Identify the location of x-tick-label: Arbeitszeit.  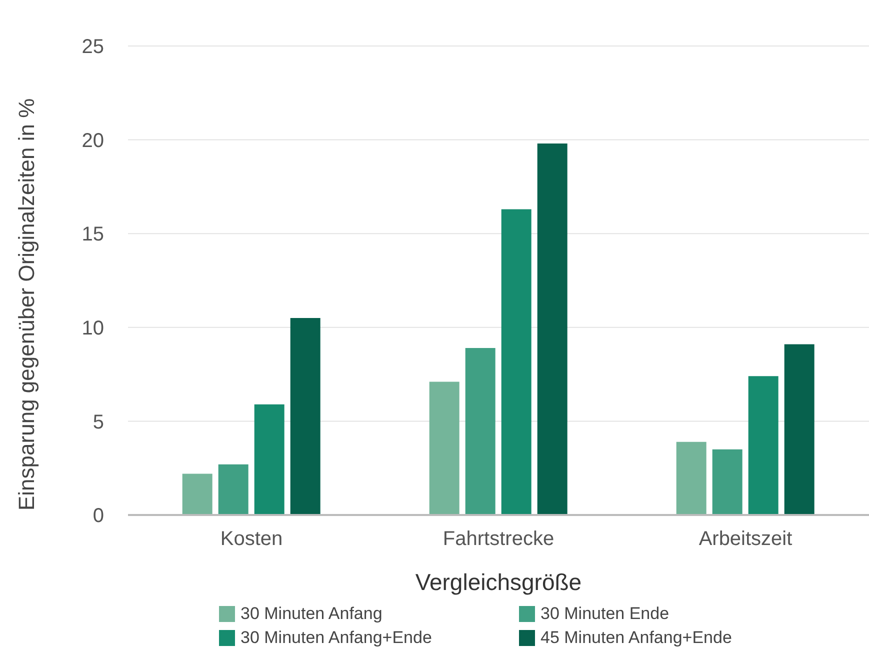
(745, 539).